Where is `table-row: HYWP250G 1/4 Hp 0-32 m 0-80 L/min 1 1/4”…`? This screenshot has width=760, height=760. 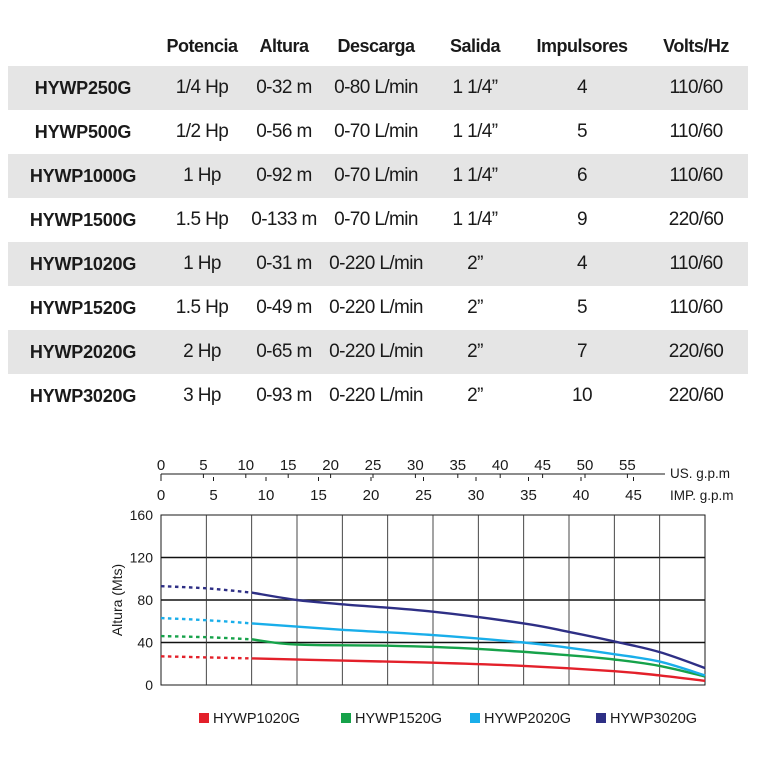 table-row: HYWP250G 1/4 Hp 0-32 m 0-80 L/min 1 1/4”… is located at coordinates (378, 88).